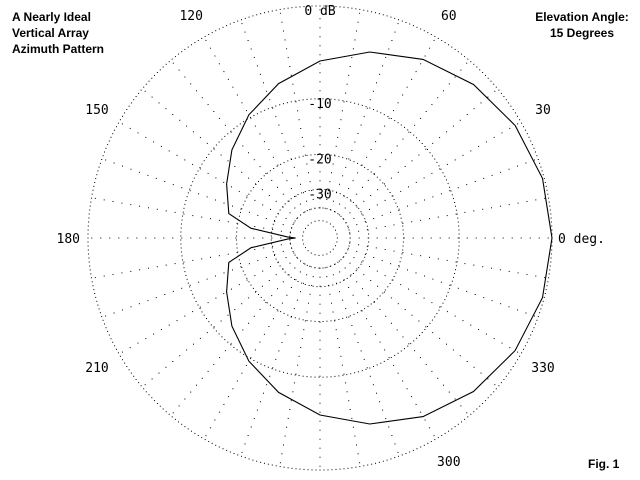 This screenshot has width=640, height=480. I want to click on title-line-2: Vertical Array, so click(50, 33).